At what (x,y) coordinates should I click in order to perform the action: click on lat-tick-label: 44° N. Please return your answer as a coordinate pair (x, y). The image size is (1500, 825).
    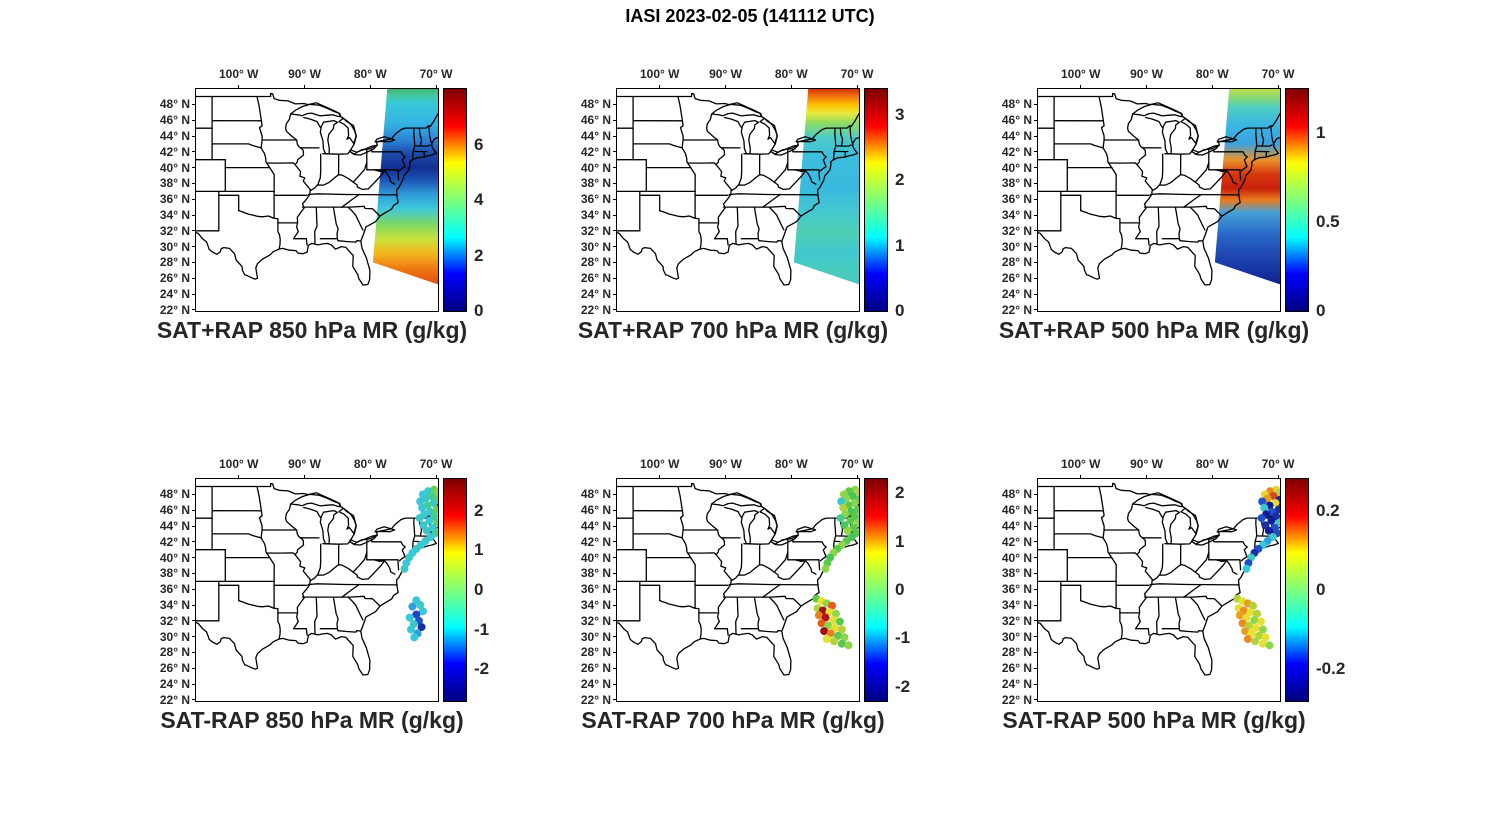
    Looking at the image, I should click on (595, 136).